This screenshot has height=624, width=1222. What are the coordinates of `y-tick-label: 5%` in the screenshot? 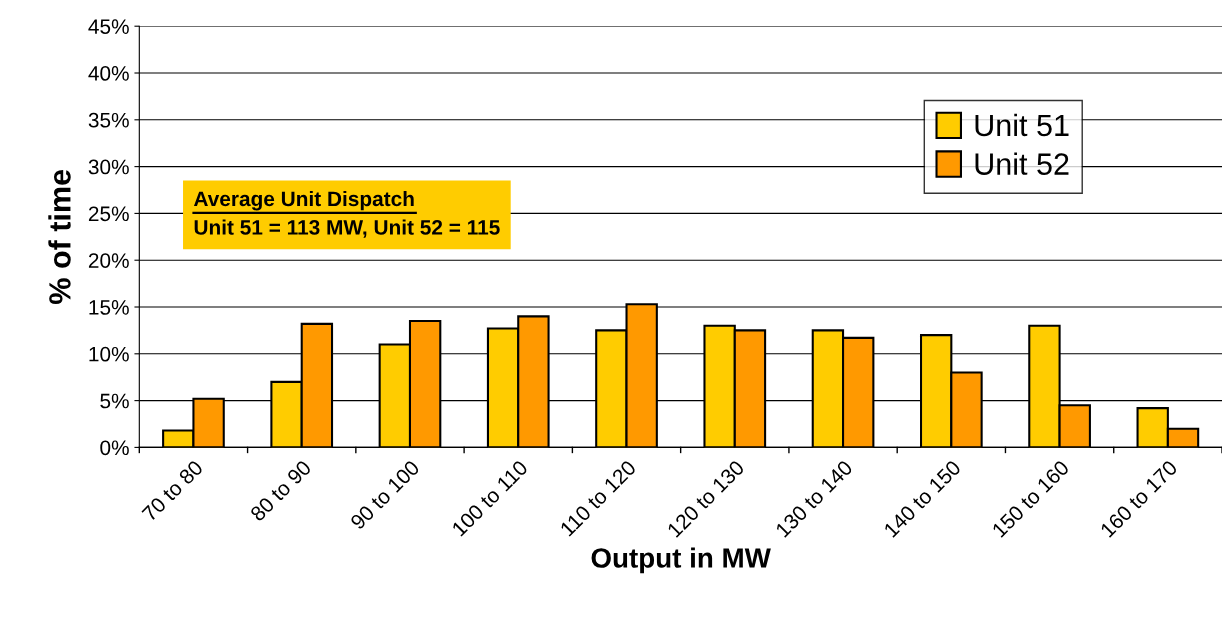 It's located at (114, 401).